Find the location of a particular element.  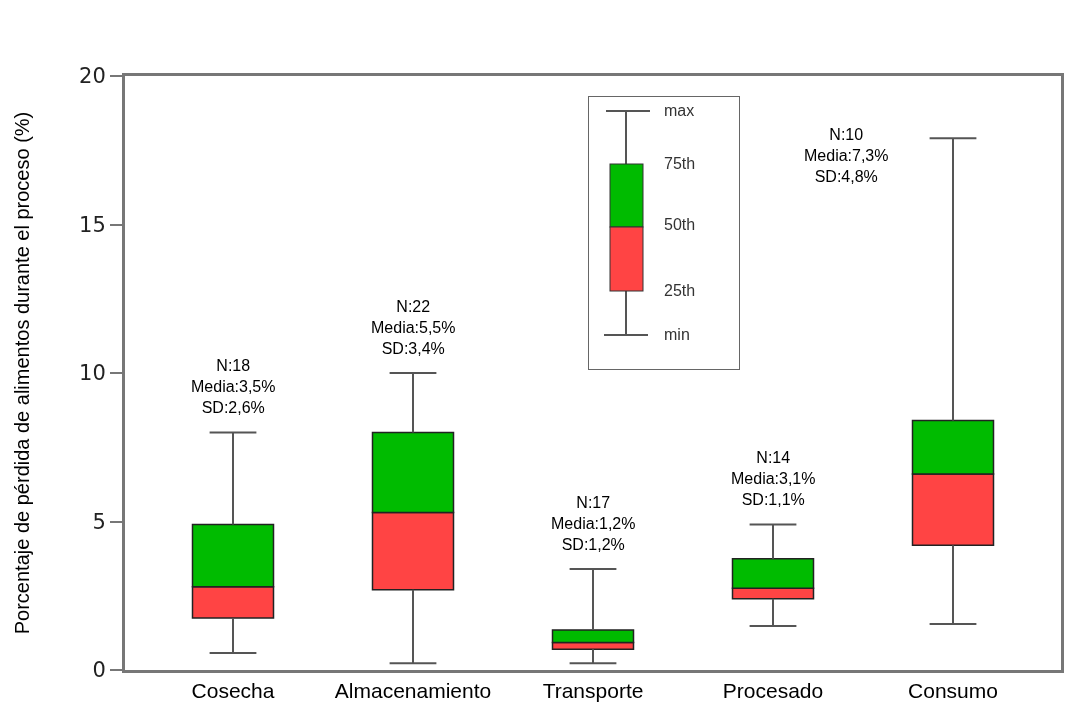

annotation: 25th is located at coordinates (680, 291).